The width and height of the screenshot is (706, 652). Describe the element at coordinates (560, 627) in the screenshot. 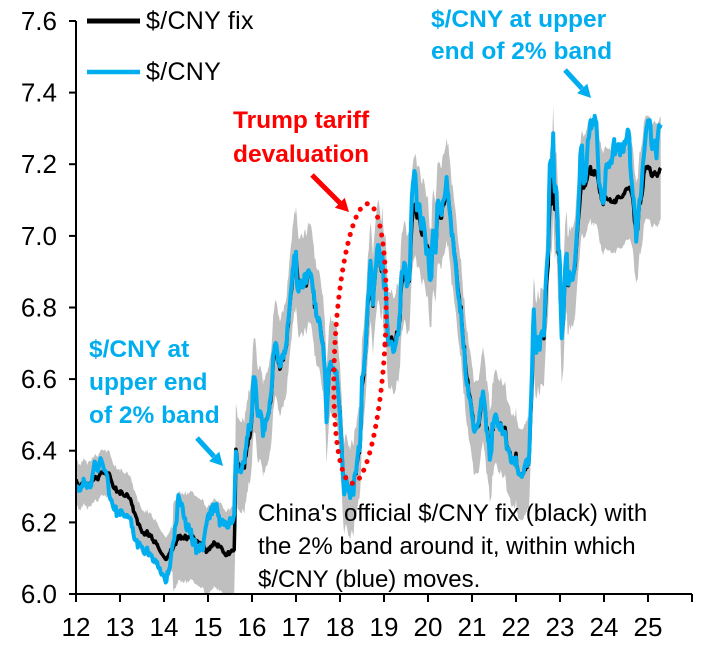

I see `svg-text: 23` at that location.